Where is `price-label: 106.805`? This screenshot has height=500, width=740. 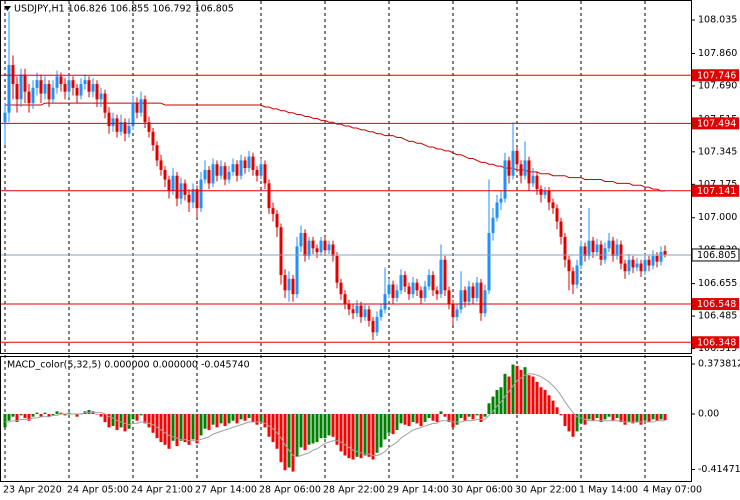 price-label: 106.805 is located at coordinates (716, 255).